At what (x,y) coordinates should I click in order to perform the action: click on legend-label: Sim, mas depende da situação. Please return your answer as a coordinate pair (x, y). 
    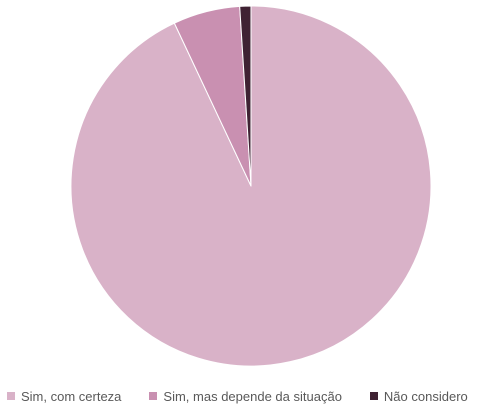
    Looking at the image, I should click on (252, 396).